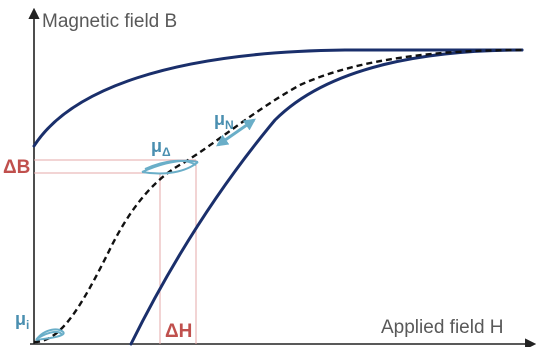 Image resolution: width=539 pixels, height=347 pixels. Describe the element at coordinates (166, 152) in the screenshot. I see `mu-delta-sub: Δ` at that location.